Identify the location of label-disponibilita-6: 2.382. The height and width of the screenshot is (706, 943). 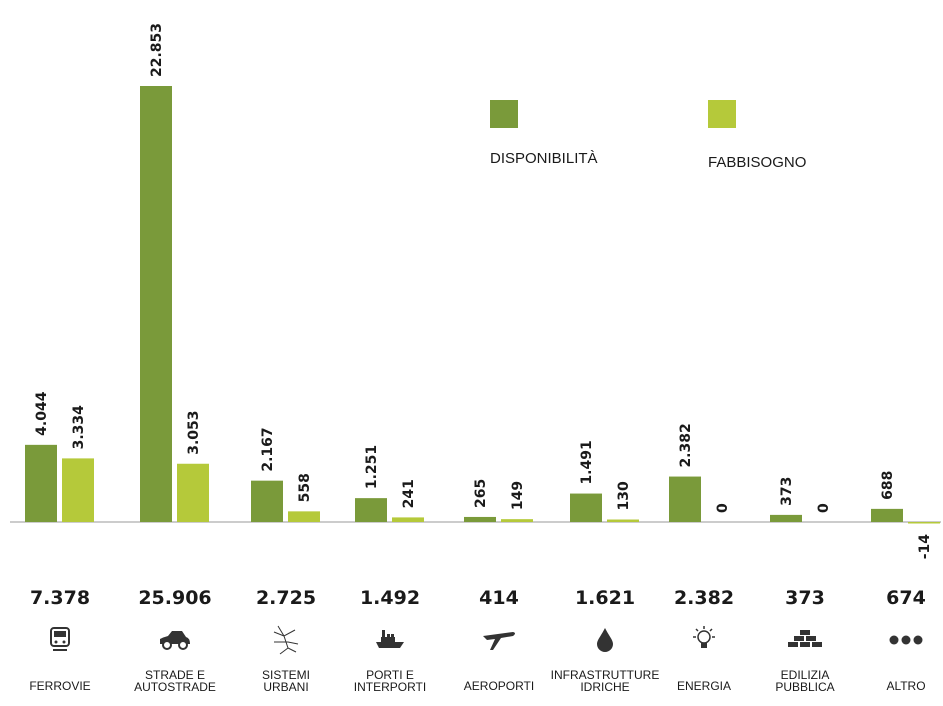
(686, 445).